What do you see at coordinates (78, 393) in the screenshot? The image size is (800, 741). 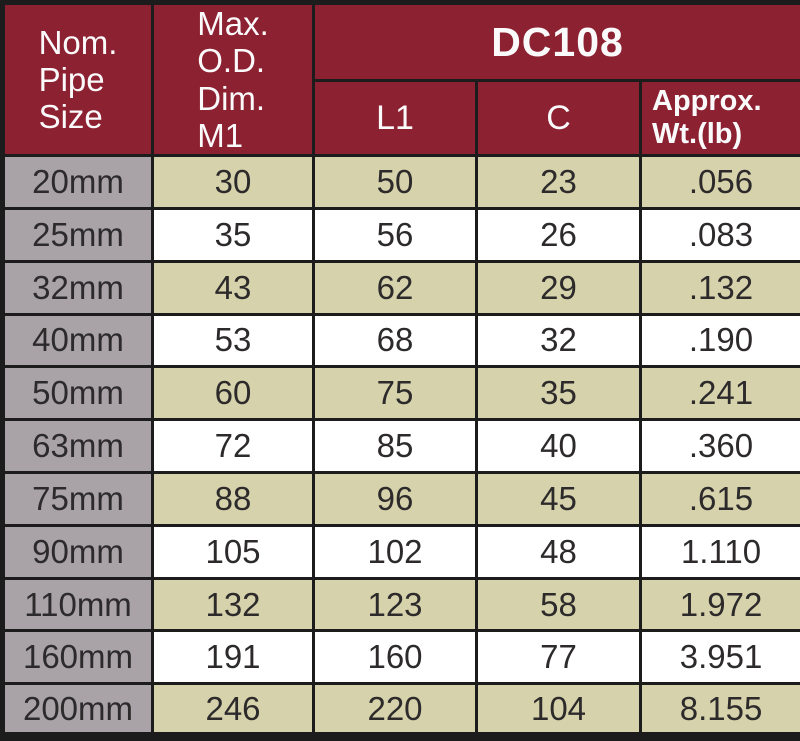 I see `pipe-size-cell: 50mm` at bounding box center [78, 393].